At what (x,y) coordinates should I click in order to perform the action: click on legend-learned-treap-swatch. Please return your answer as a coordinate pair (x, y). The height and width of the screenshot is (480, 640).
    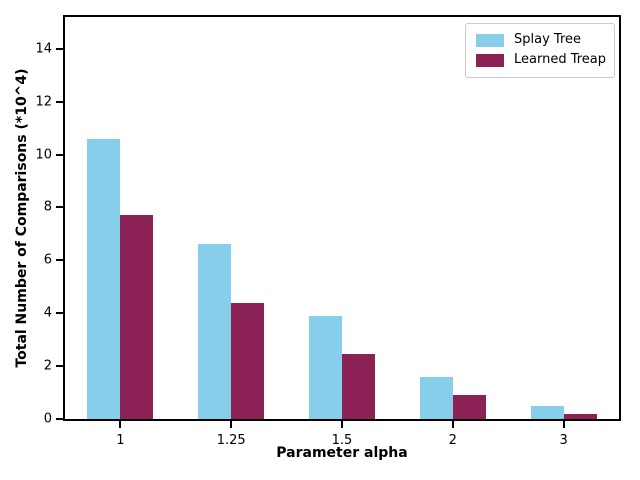
    Looking at the image, I should click on (490, 60).